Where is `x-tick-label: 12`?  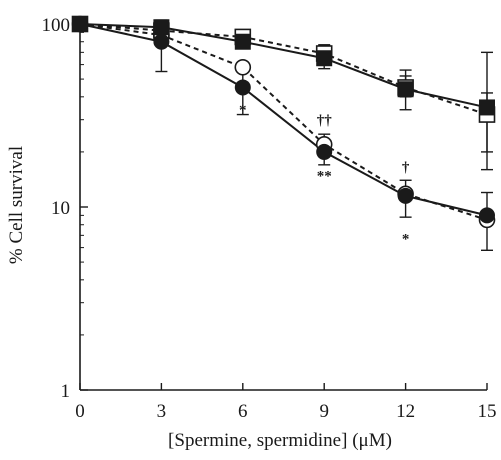 x-tick-label: 12 is located at coordinates (405, 411).